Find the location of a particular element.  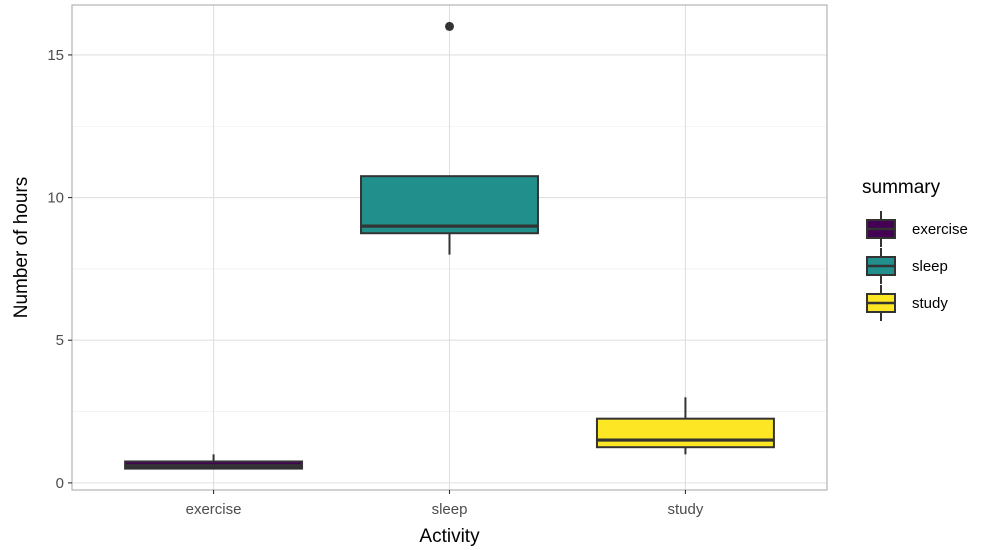

outlier-point is located at coordinates (449, 26).